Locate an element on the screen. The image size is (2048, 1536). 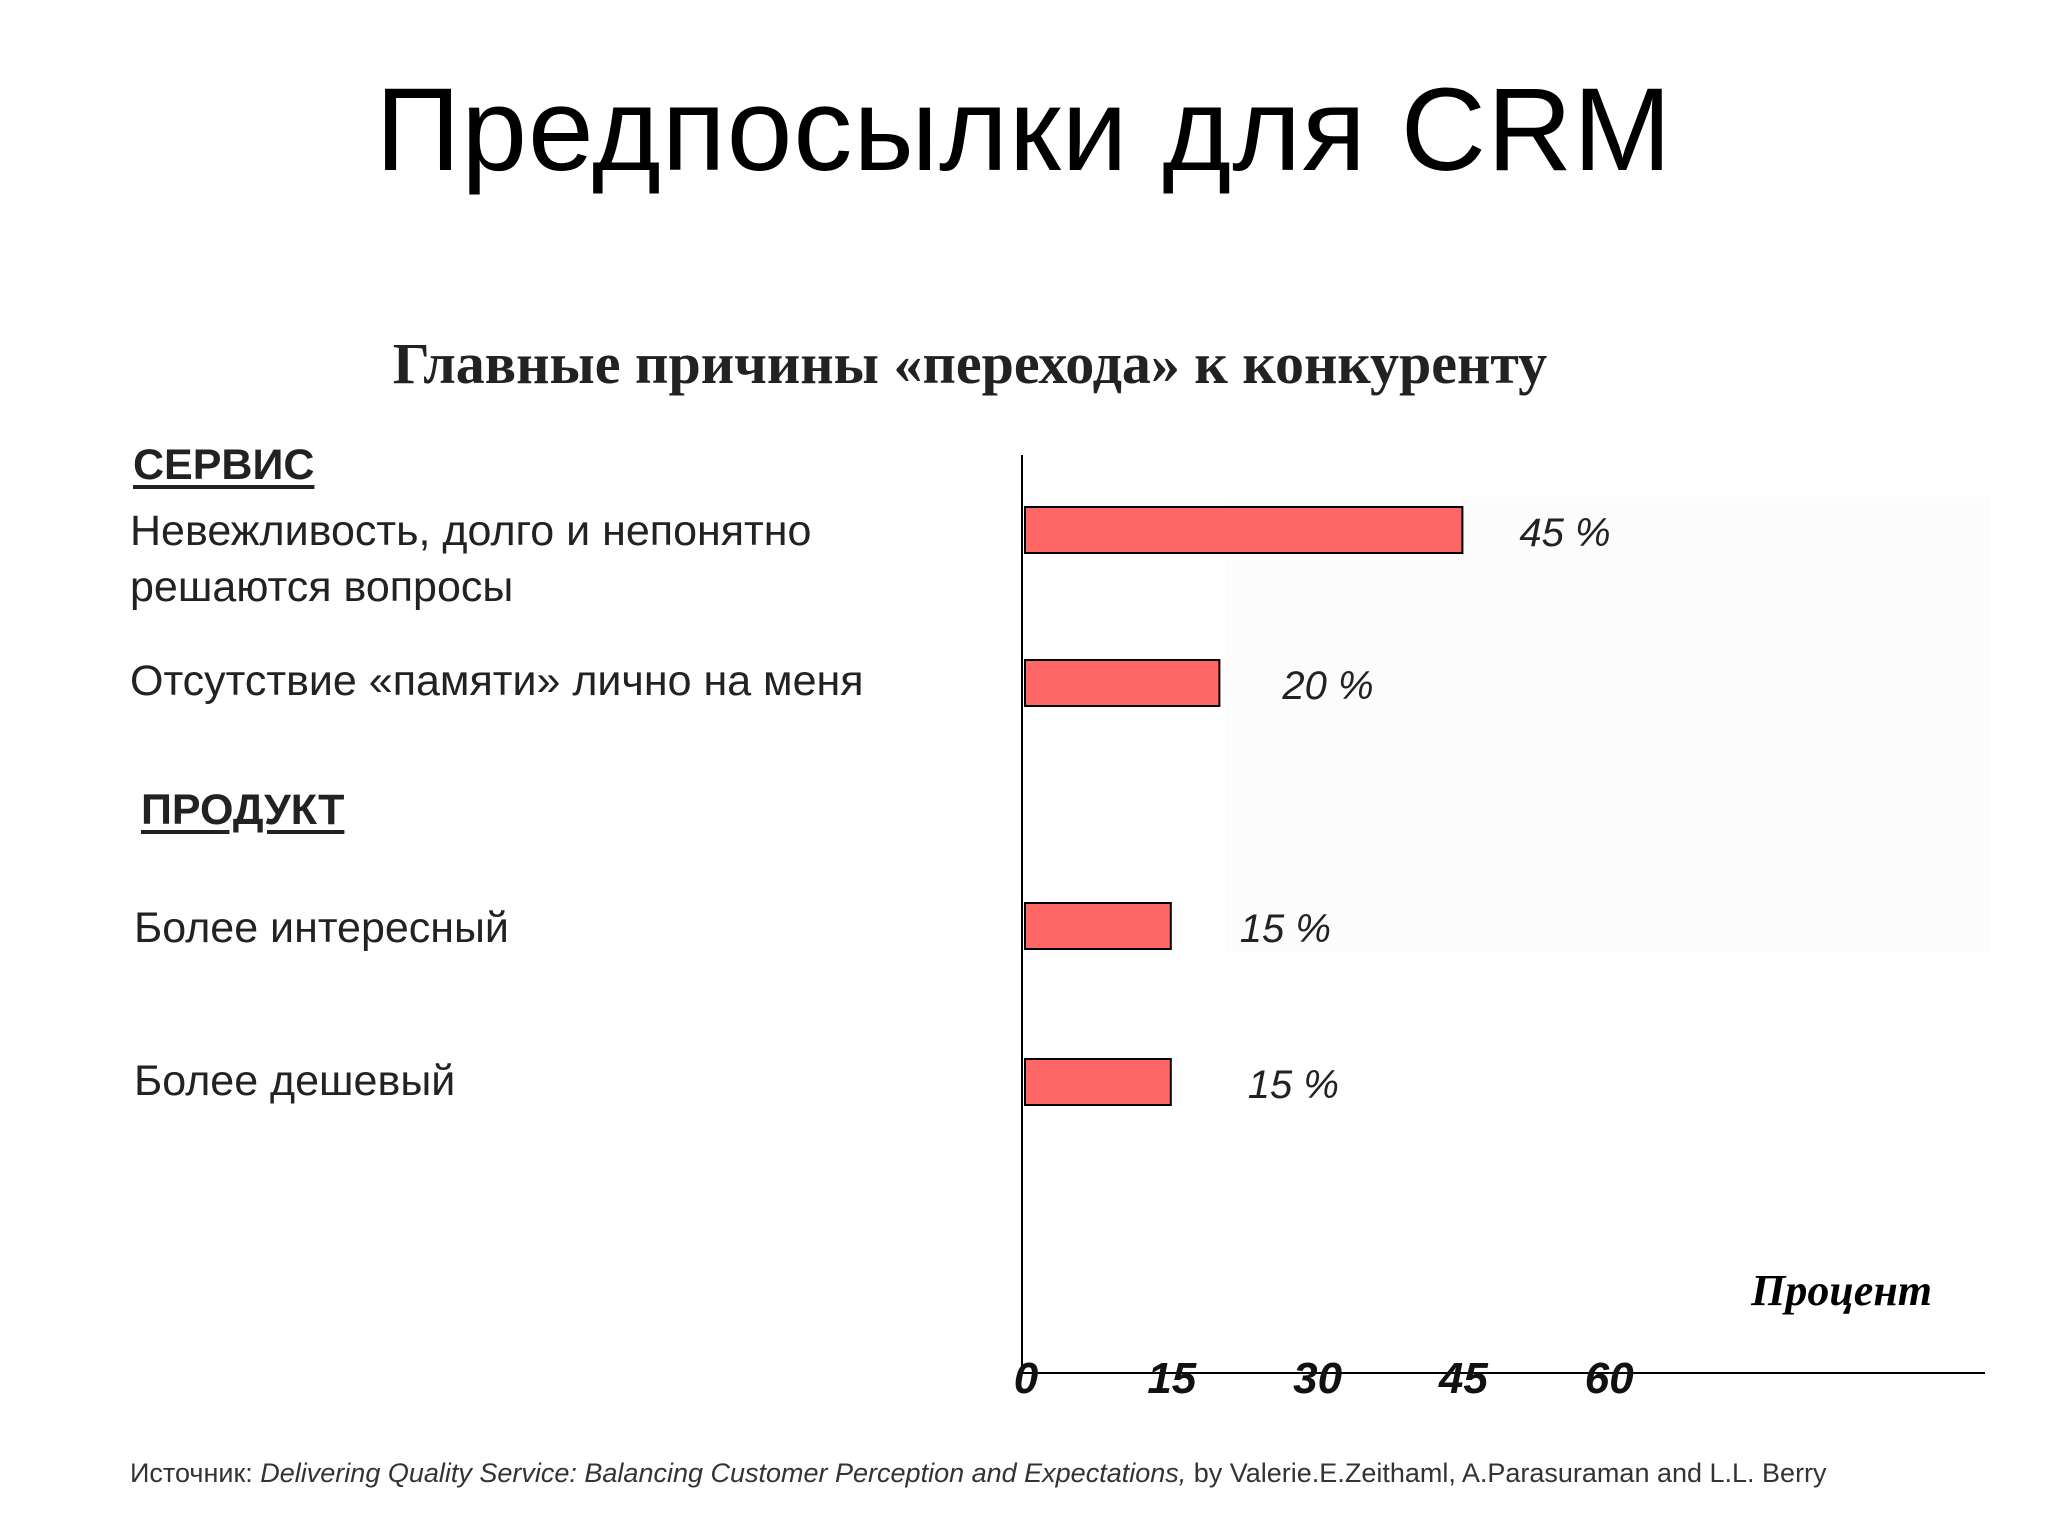
x-axis-label: Процент is located at coordinates (1841, 1290).